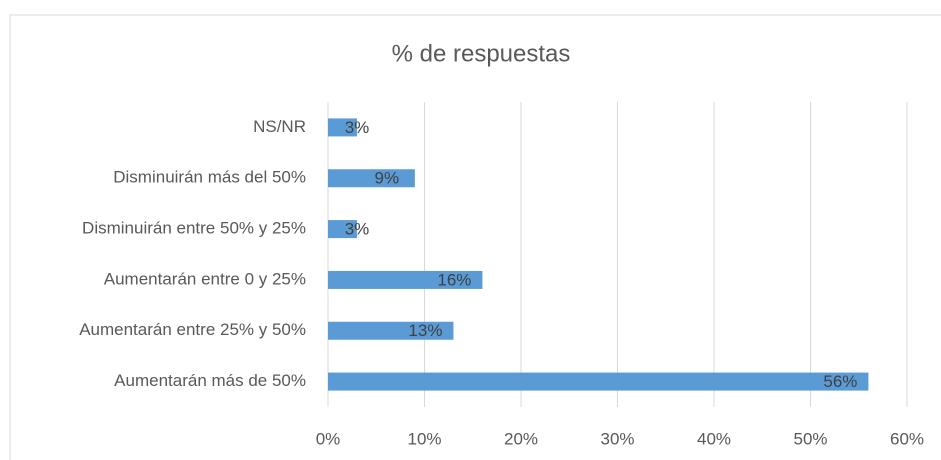 This screenshot has width=941, height=460. I want to click on y-tick-label: Aumentarán entre 25% y 50%, so click(192, 329).